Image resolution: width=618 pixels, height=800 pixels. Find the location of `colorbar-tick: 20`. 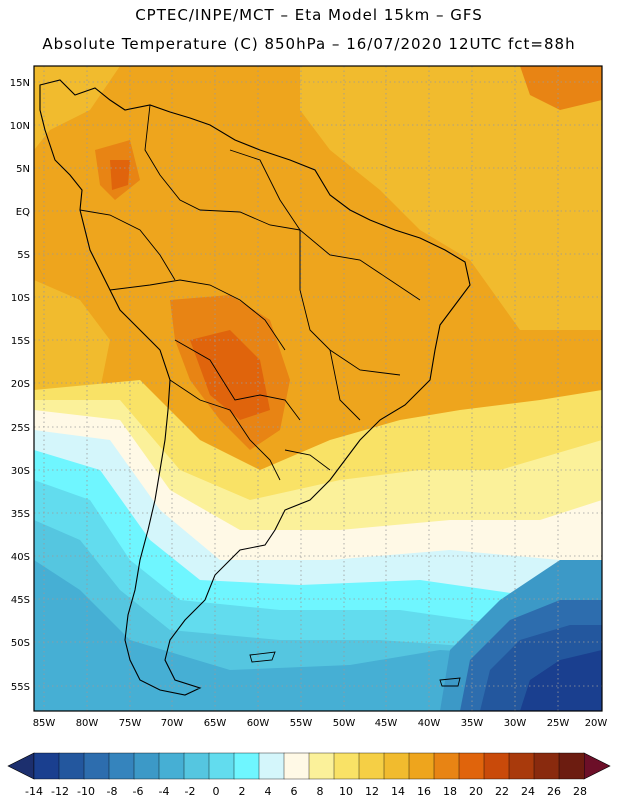

colorbar-tick: 20 is located at coordinates (476, 791).